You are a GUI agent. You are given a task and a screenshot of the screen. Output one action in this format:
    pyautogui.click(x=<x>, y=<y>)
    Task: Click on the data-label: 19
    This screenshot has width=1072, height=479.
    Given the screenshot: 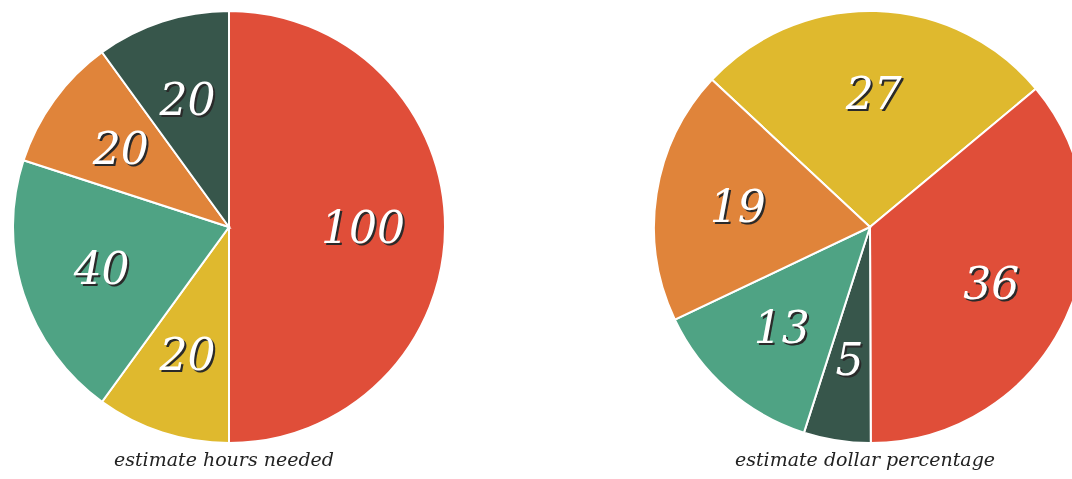 What is the action you would take?
    pyautogui.click(x=737, y=207)
    